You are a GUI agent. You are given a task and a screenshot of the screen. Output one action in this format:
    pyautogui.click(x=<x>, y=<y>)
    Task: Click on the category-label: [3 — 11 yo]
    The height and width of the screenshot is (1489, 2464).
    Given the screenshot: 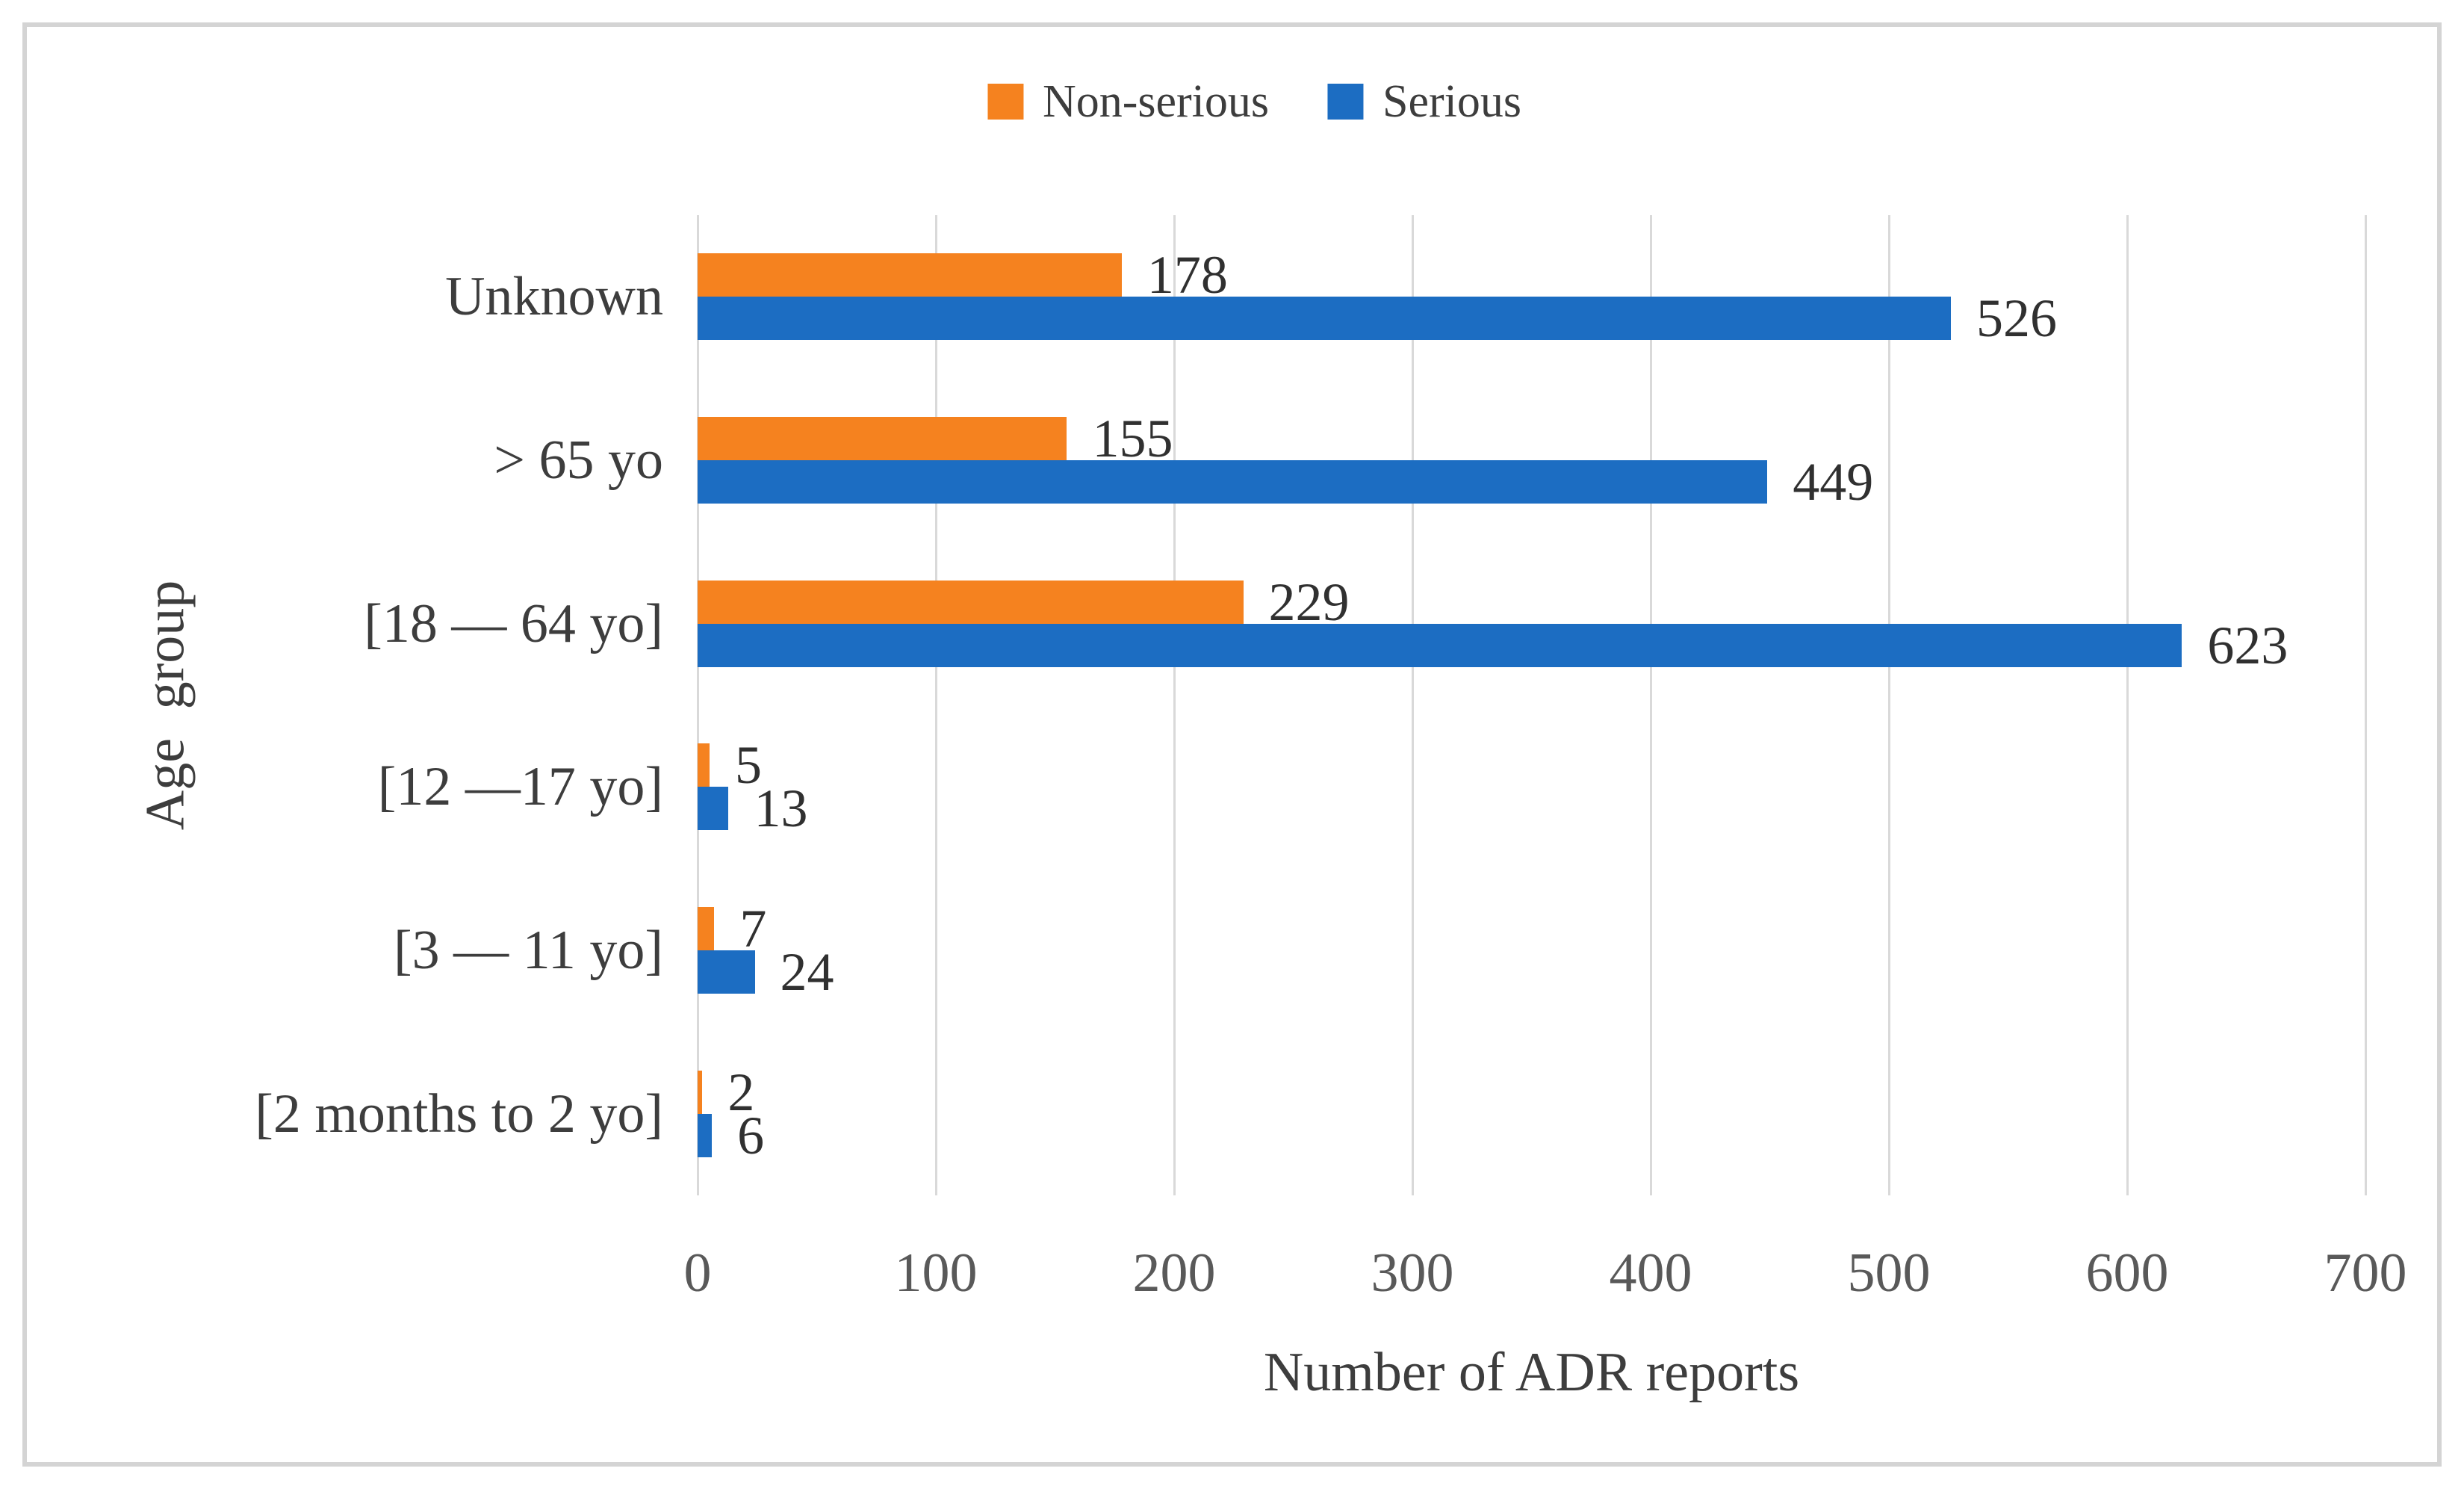 What is the action you would take?
    pyautogui.click(x=528, y=950)
    